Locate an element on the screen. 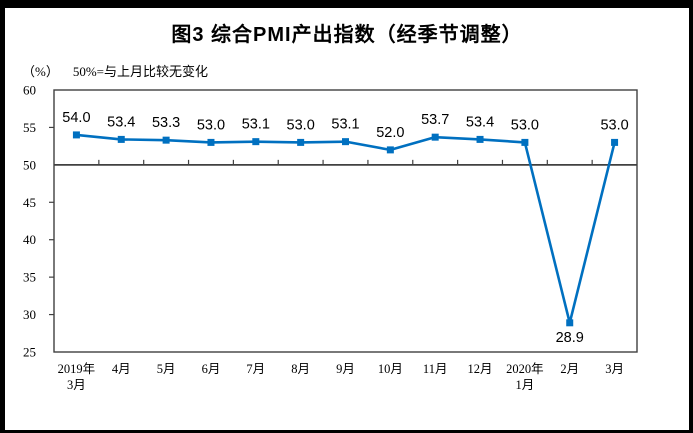 The height and width of the screenshot is (433, 693). data-label: 53.3 is located at coordinates (166, 123).